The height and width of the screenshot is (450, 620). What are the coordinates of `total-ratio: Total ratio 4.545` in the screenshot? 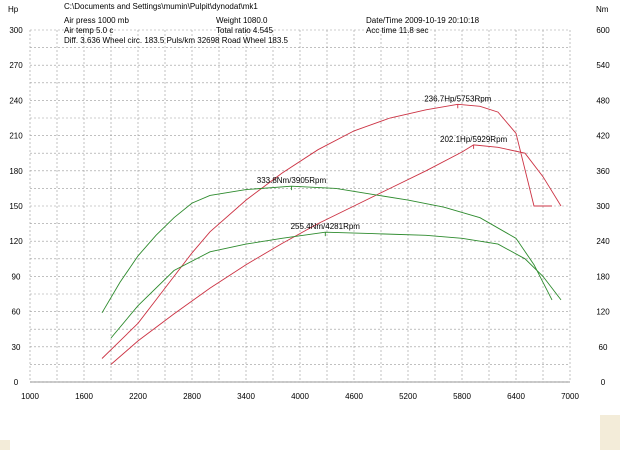 It's located at (244, 30).